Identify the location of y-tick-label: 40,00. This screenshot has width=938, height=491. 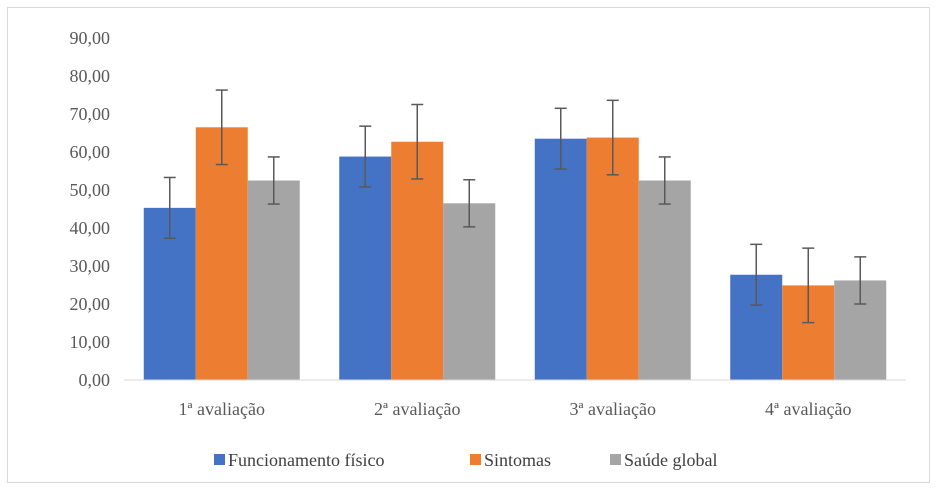
(90, 228).